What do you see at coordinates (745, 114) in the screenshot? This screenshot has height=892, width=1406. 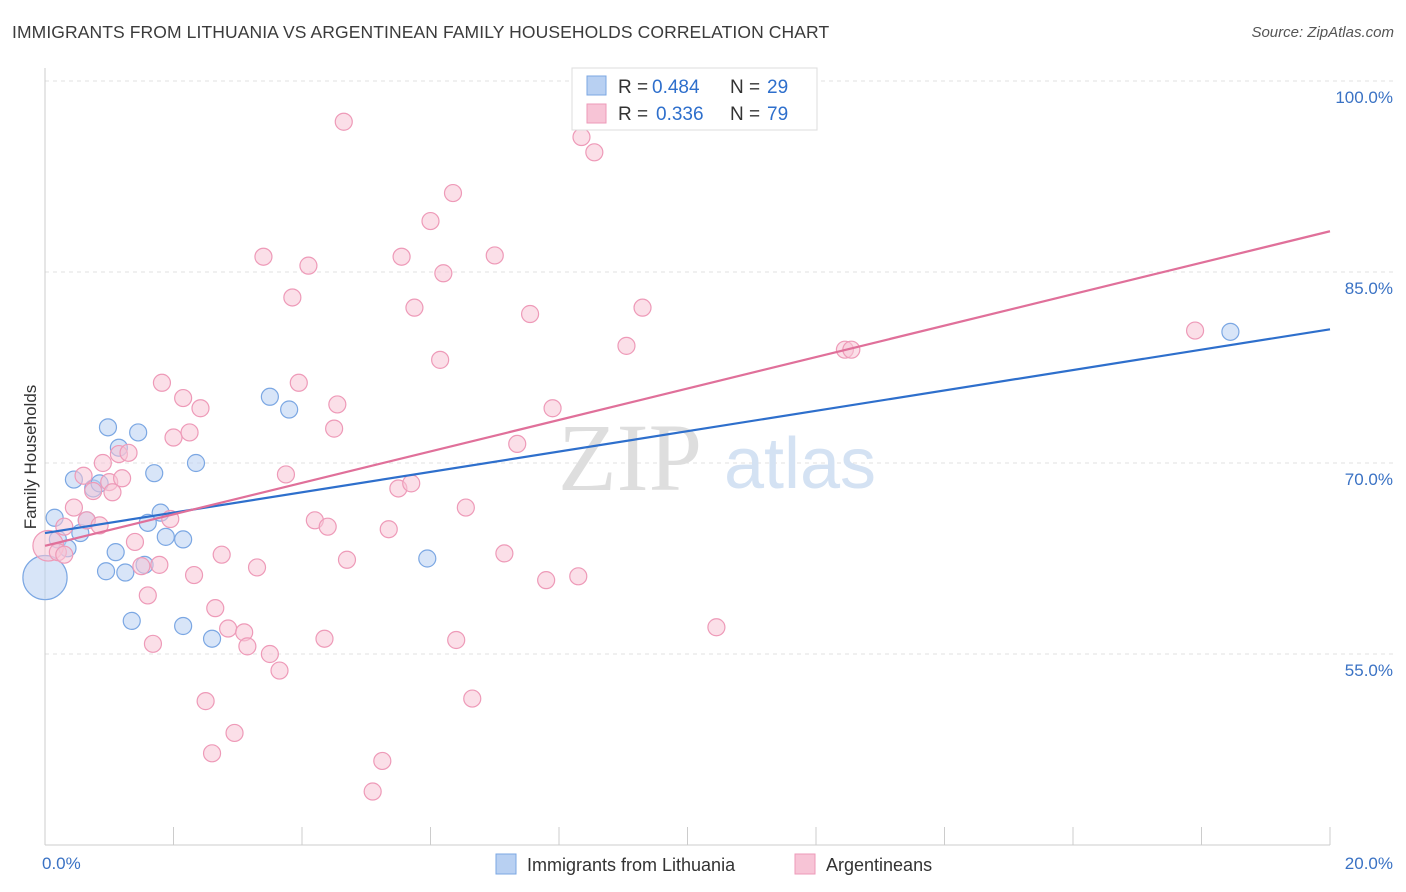 I see `legend-n-label-1: N =` at bounding box center [745, 114].